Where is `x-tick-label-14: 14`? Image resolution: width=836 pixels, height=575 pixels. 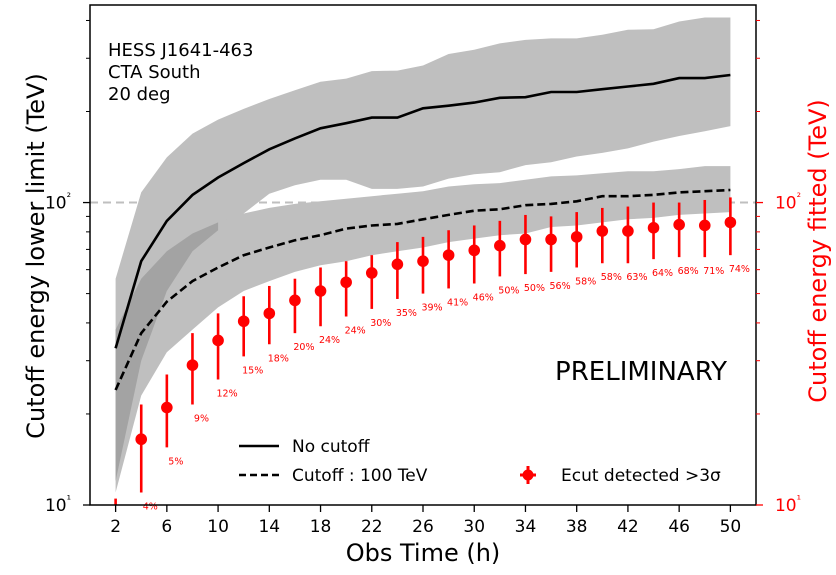
x-tick-label-14: 14 is located at coordinates (269, 527).